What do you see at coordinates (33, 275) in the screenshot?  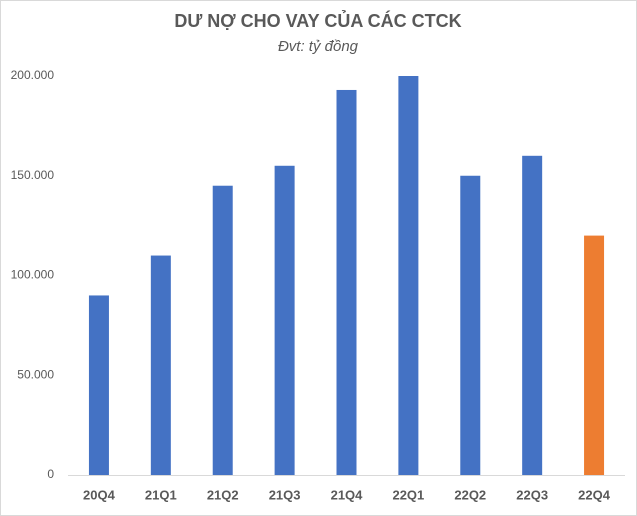 I see `y-tick-label: 100.000` at bounding box center [33, 275].